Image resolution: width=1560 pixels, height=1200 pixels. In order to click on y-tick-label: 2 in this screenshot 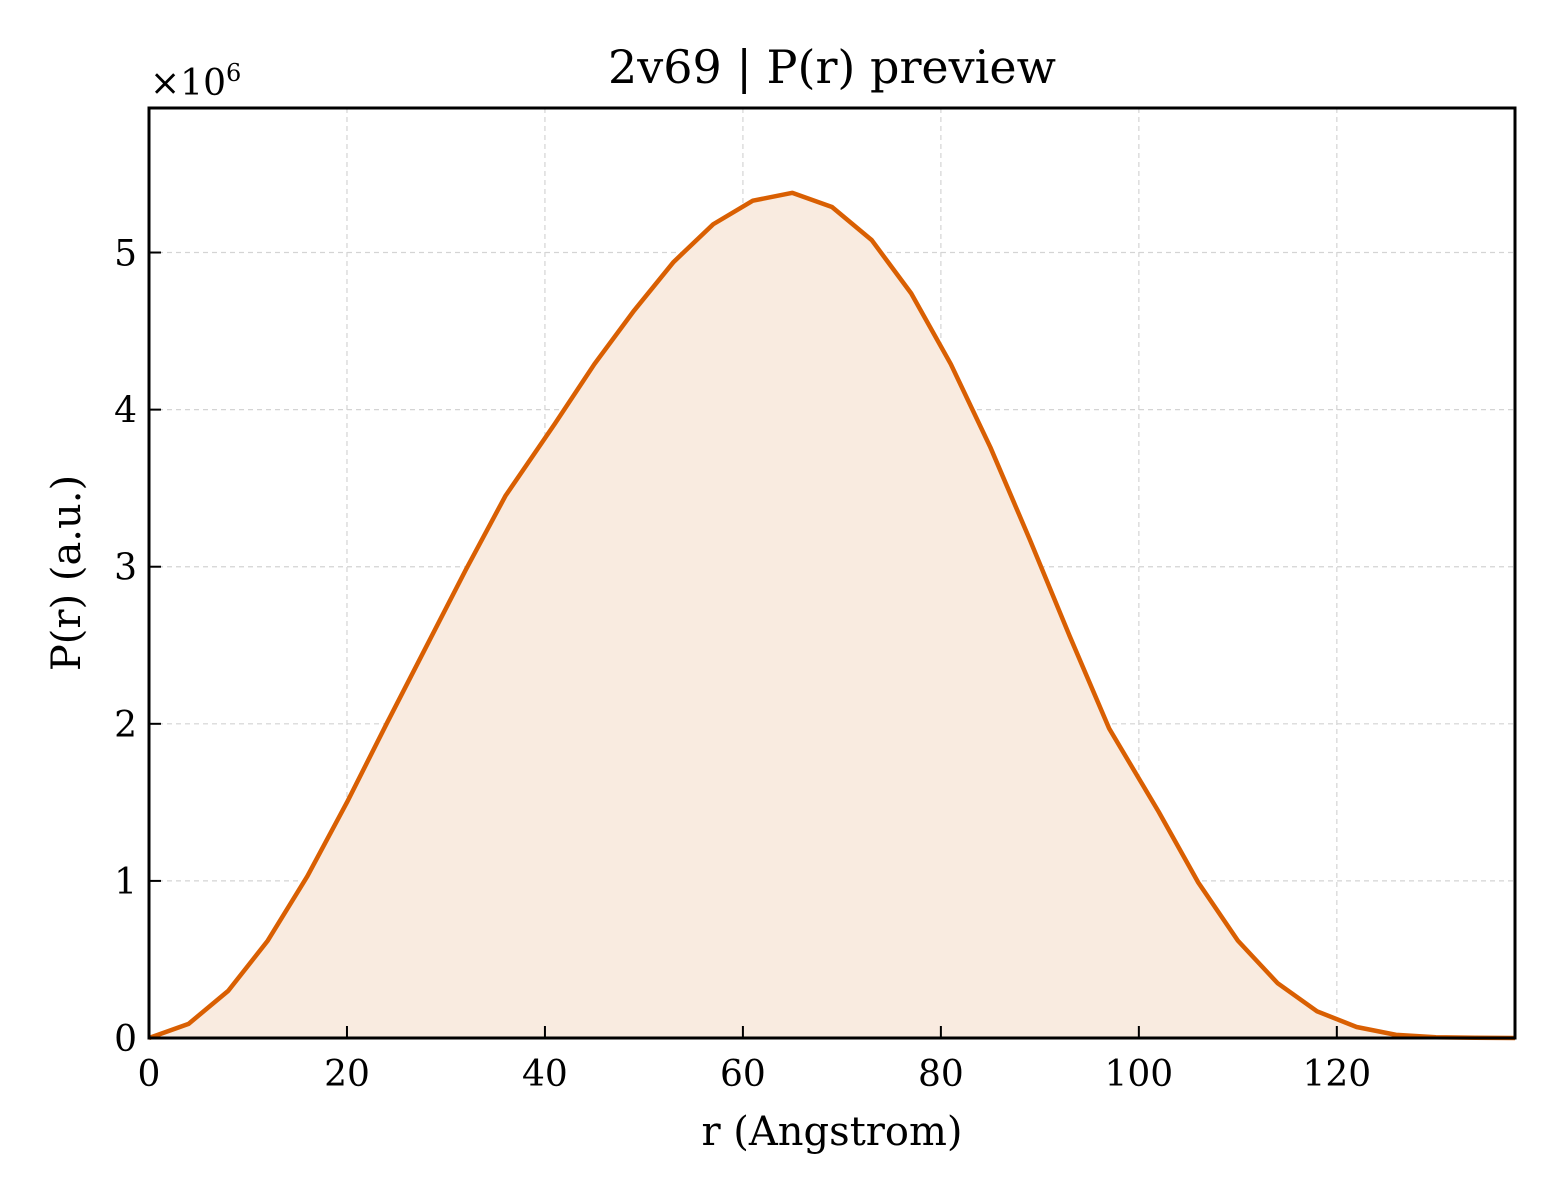, I will do `click(125, 725)`.